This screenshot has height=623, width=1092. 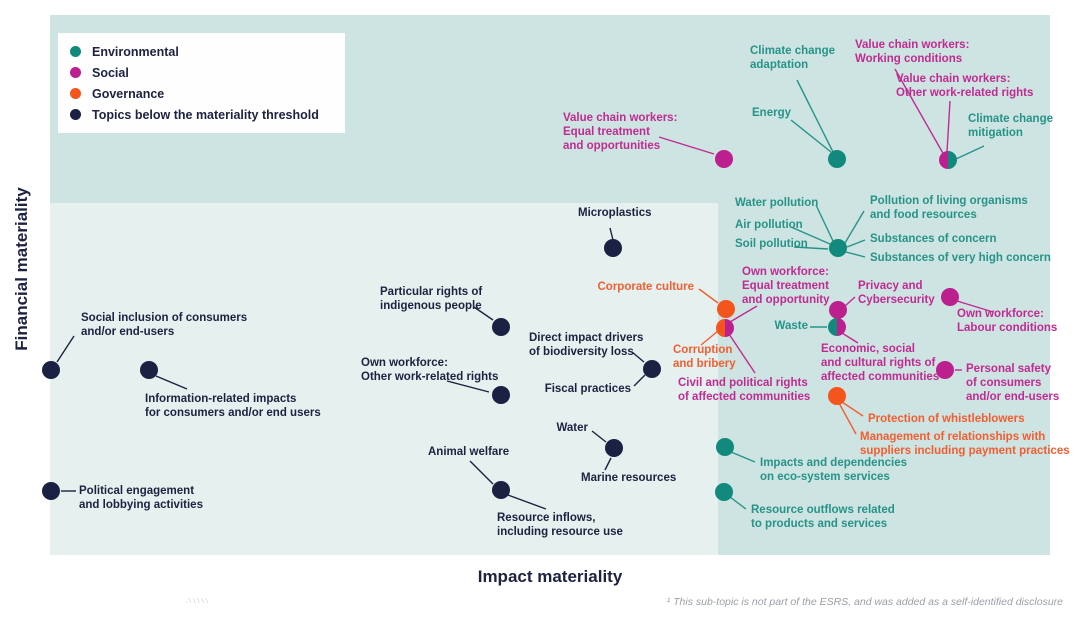 I want to click on leader-line-economic-social-cultural-rights, so click(x=850, y=338).